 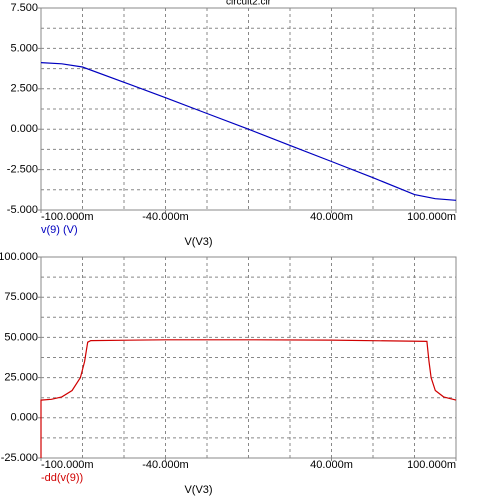 I want to click on y-tick-label: -2.500, so click(x=22, y=170).